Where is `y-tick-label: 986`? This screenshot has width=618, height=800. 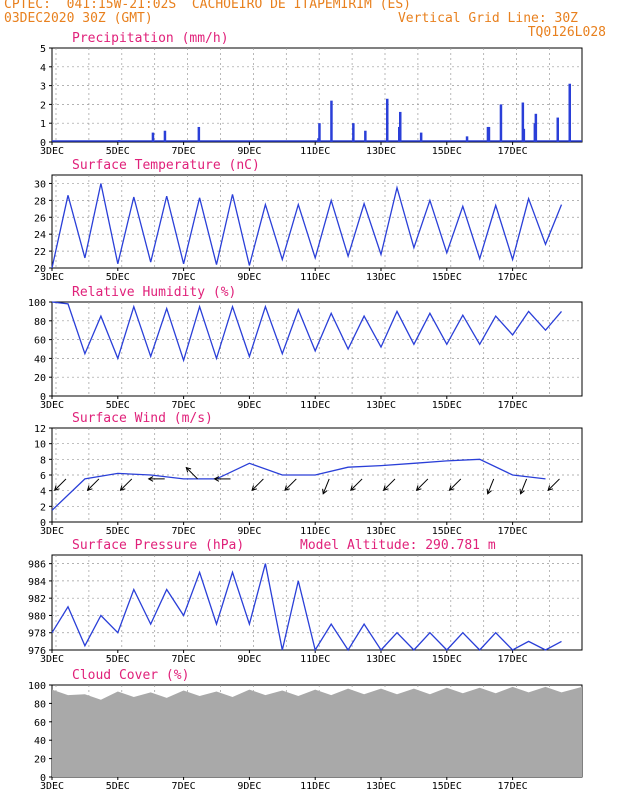 y-tick-label: 986 is located at coordinates (37, 565).